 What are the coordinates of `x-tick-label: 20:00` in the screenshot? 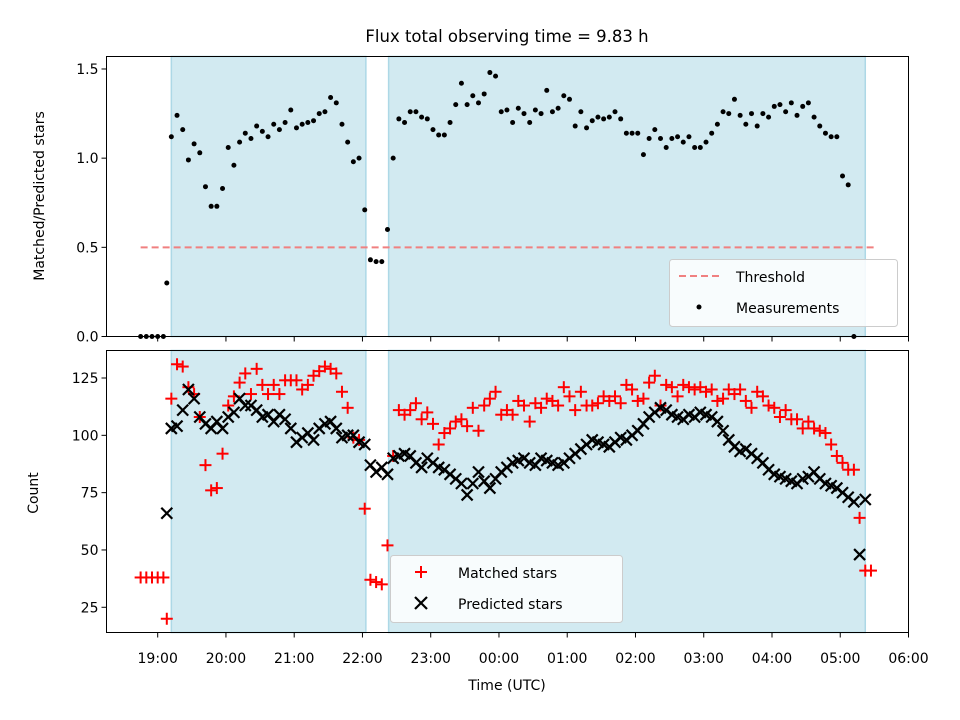 It's located at (226, 659).